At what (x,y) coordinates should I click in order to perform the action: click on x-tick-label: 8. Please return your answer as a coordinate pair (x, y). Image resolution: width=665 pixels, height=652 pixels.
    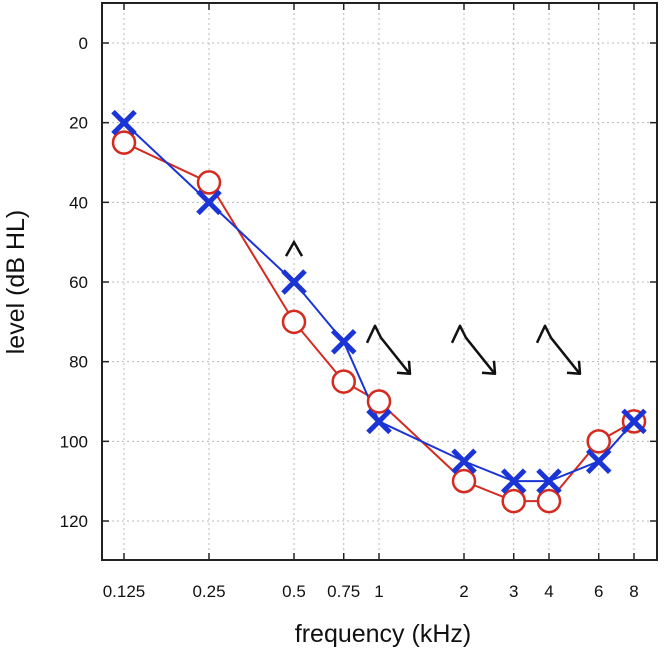
    Looking at the image, I should click on (633, 591).